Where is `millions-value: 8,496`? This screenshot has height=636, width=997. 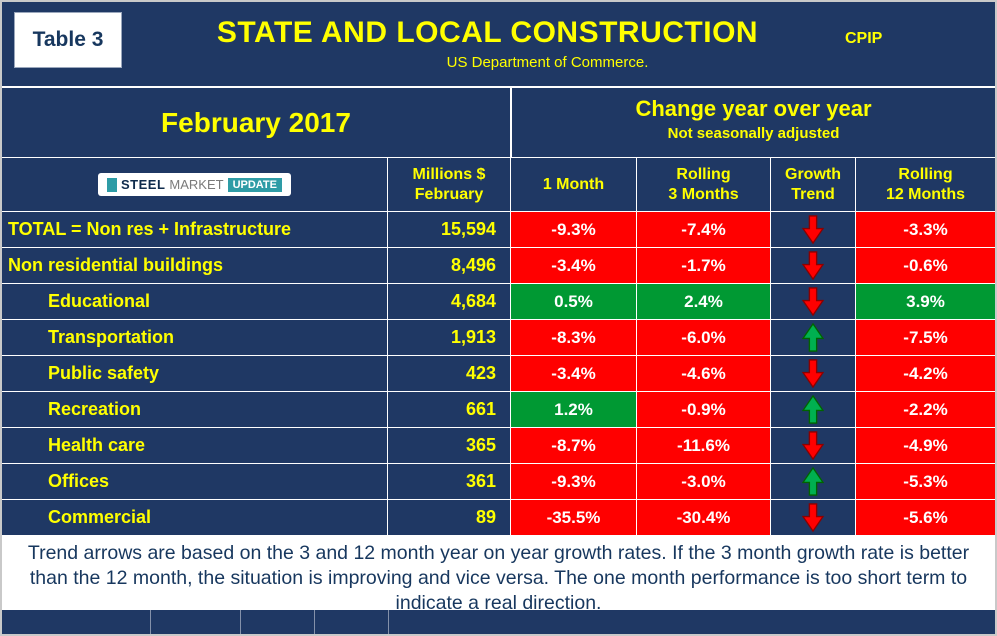 millions-value: 8,496 is located at coordinates (448, 265).